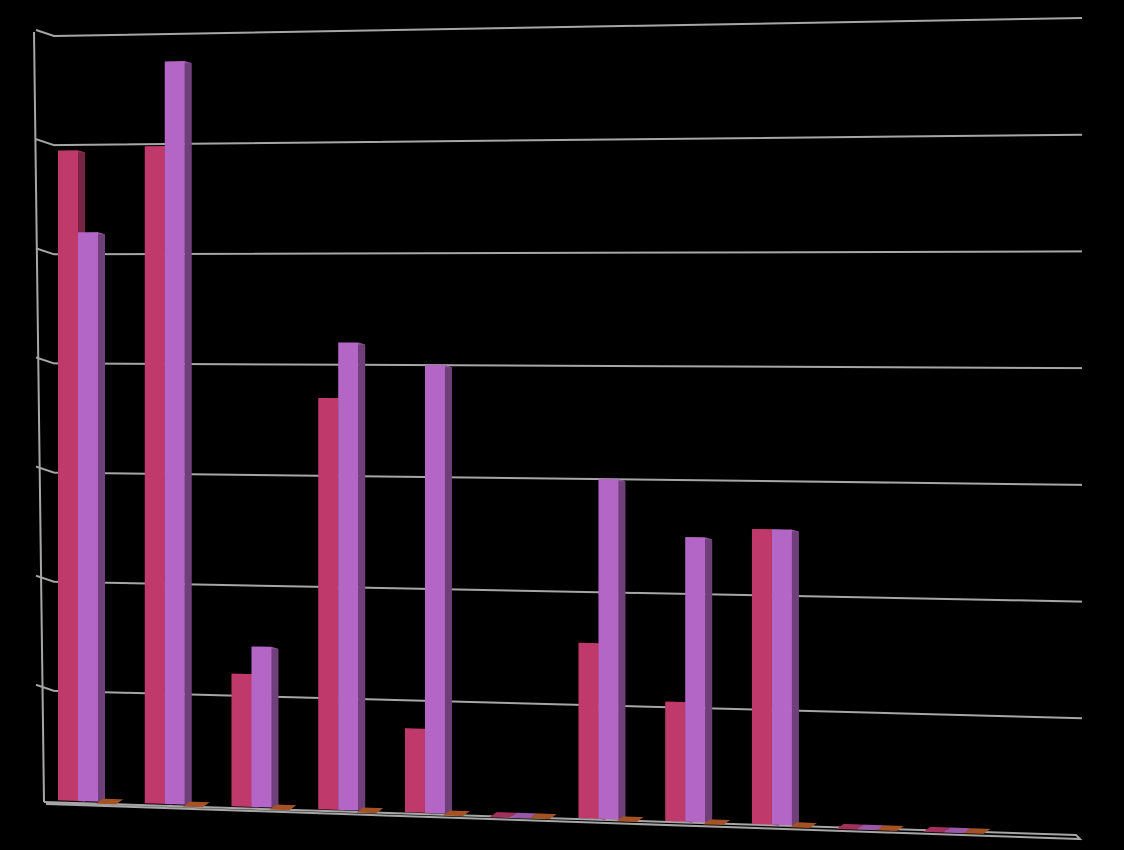 This screenshot has height=850, width=1124. What do you see at coordinates (563, 821) in the screenshot?
I see `floor-edge` at bounding box center [563, 821].